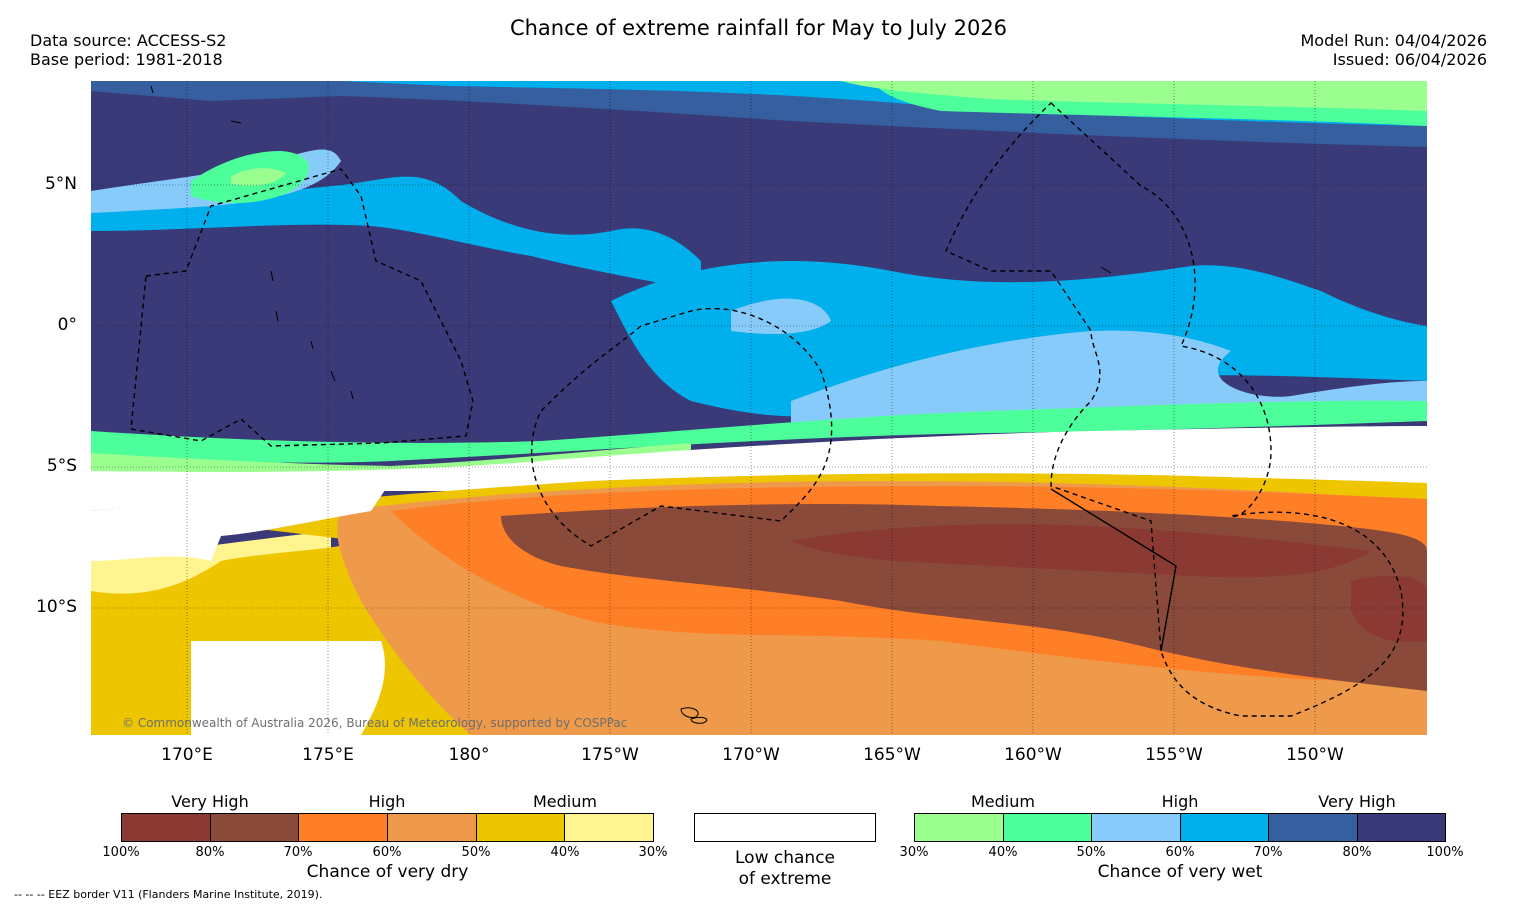 This screenshot has height=908, width=1517. What do you see at coordinates (288, 688) in the screenshot?
I see `low-chance-southwest` at bounding box center [288, 688].